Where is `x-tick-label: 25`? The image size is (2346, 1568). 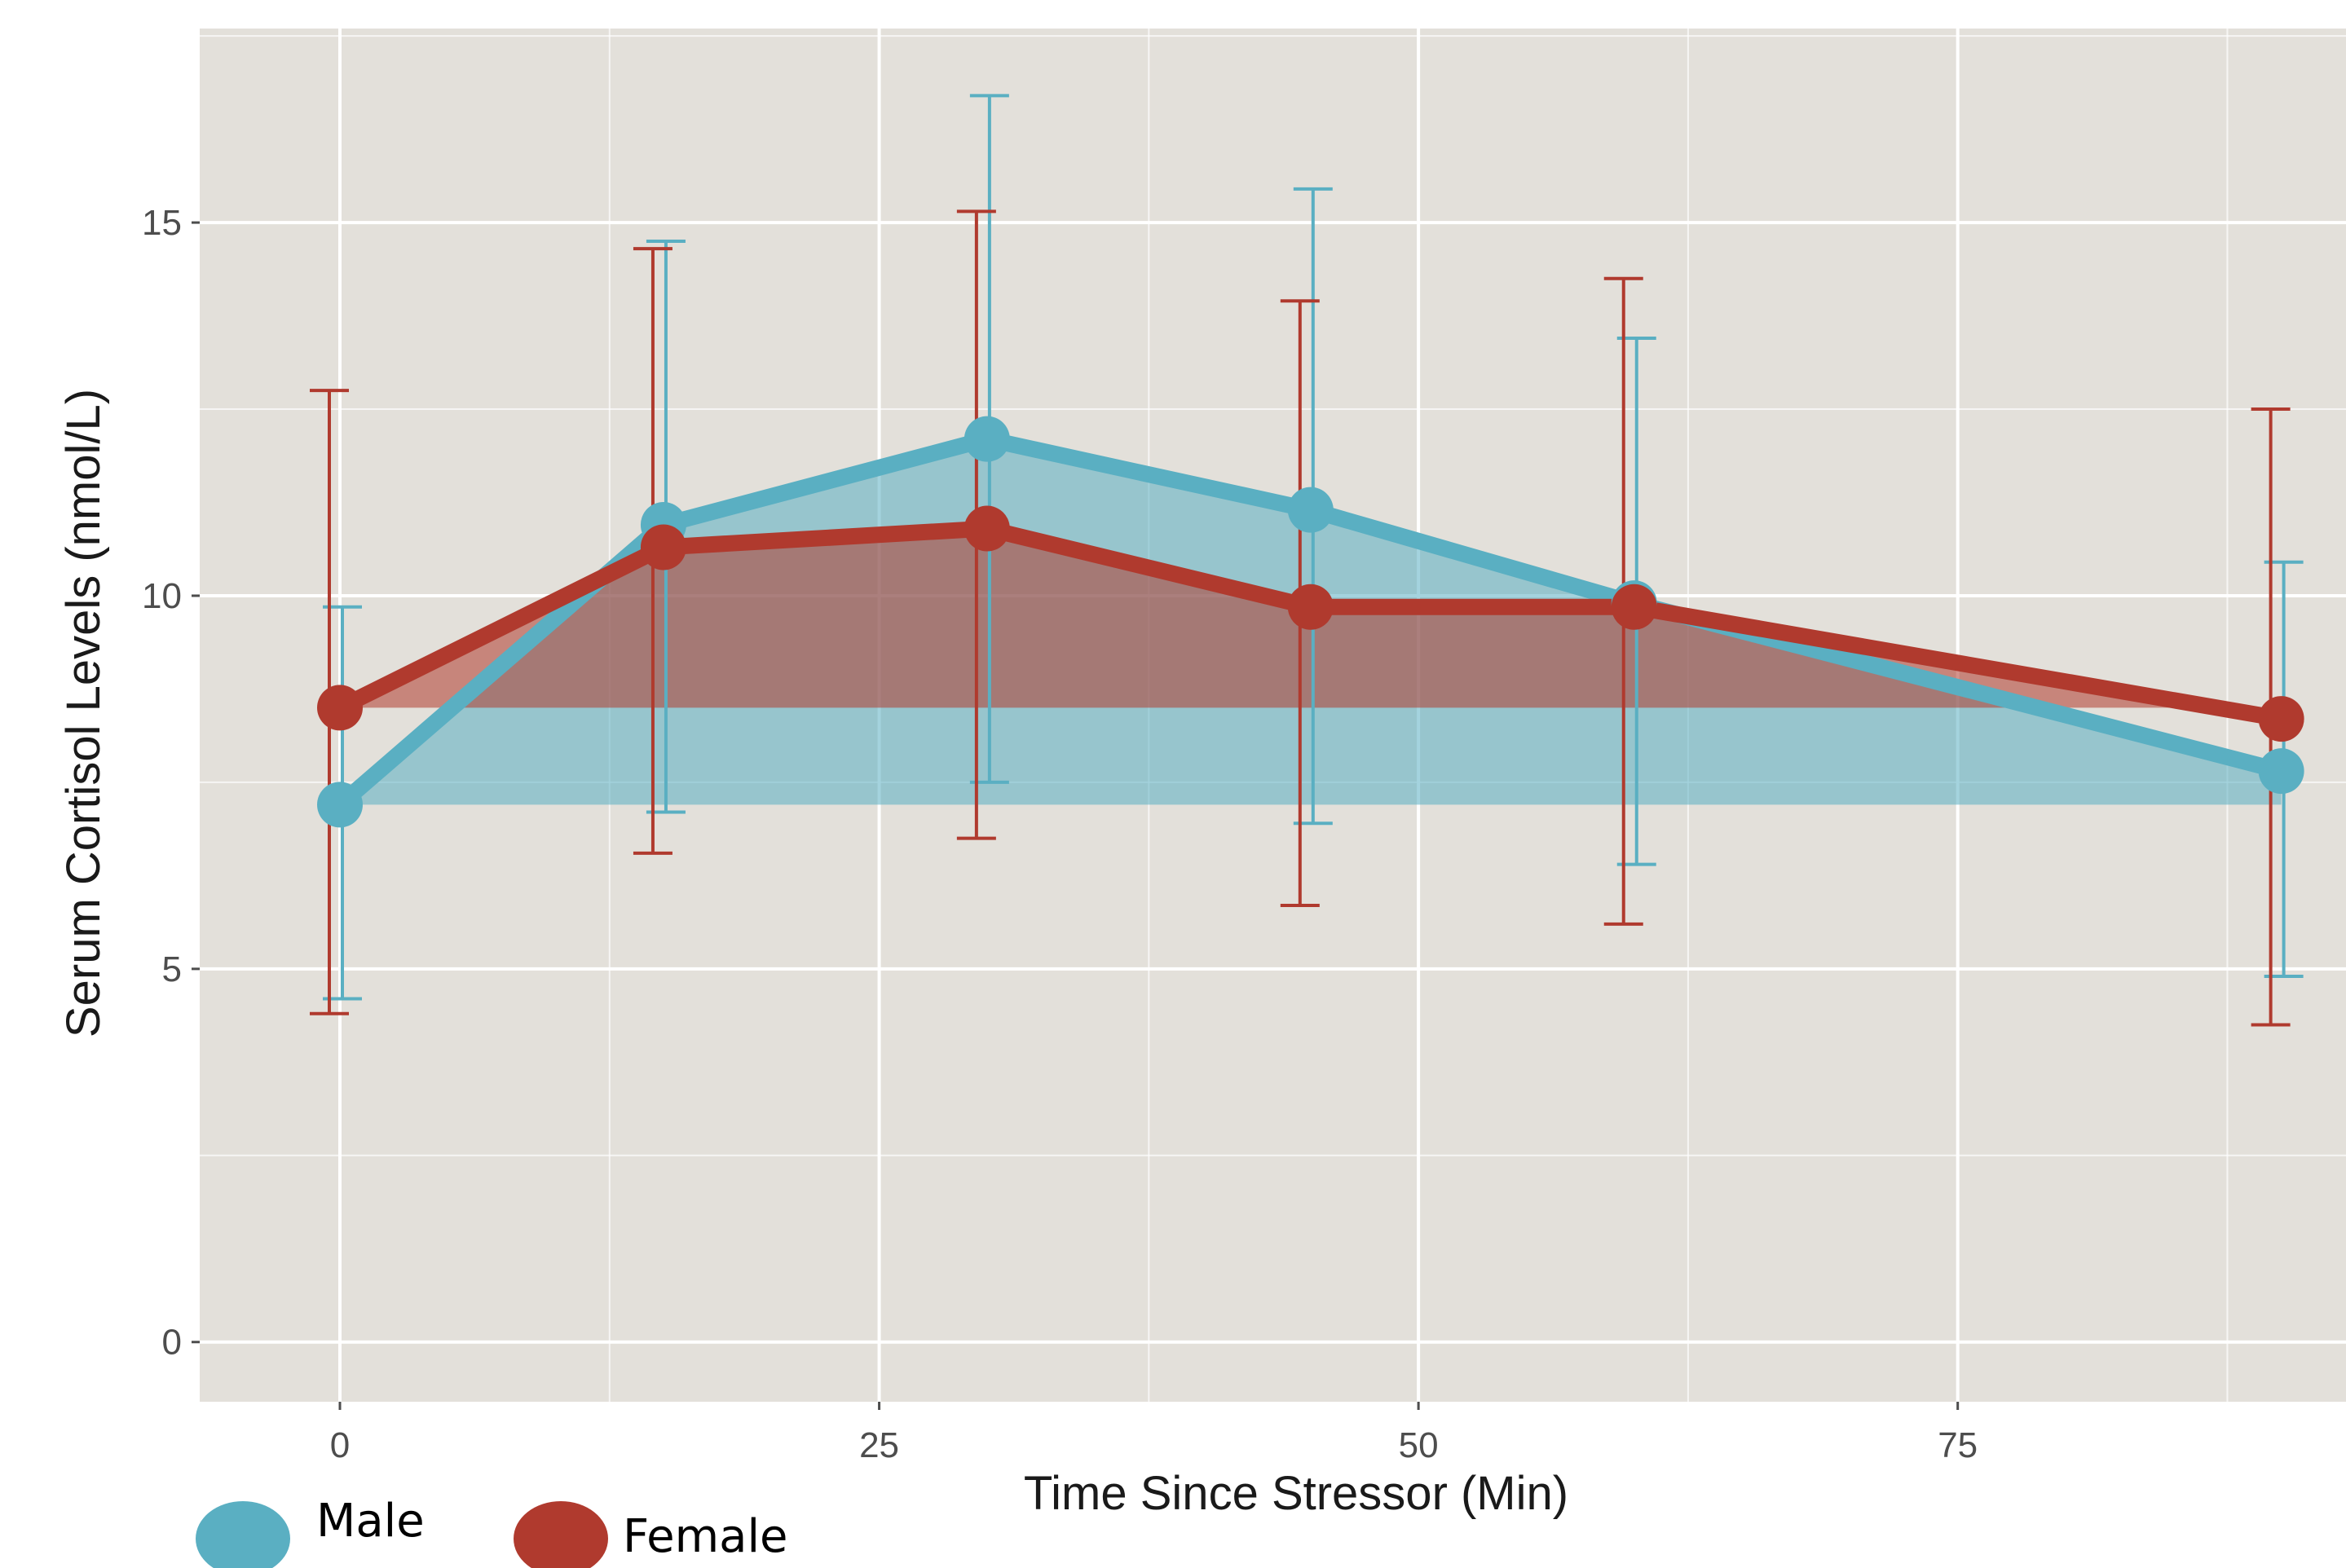 x-tick-label: 25 is located at coordinates (879, 1445).